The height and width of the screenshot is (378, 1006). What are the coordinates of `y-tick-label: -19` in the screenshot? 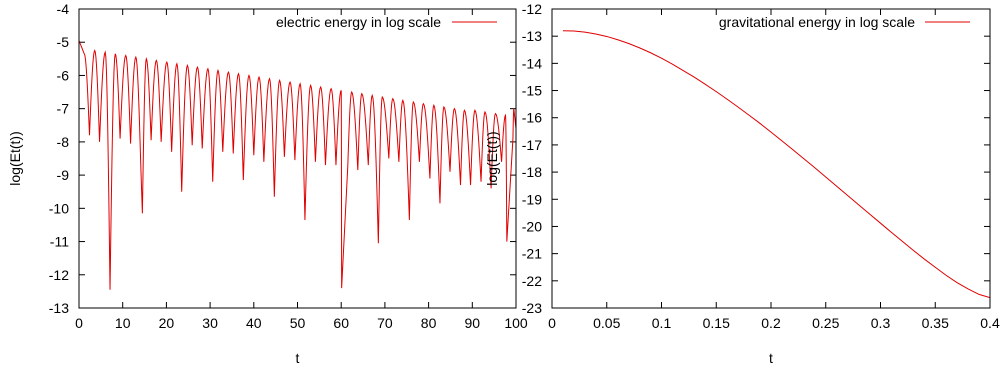 It's located at (532, 199).